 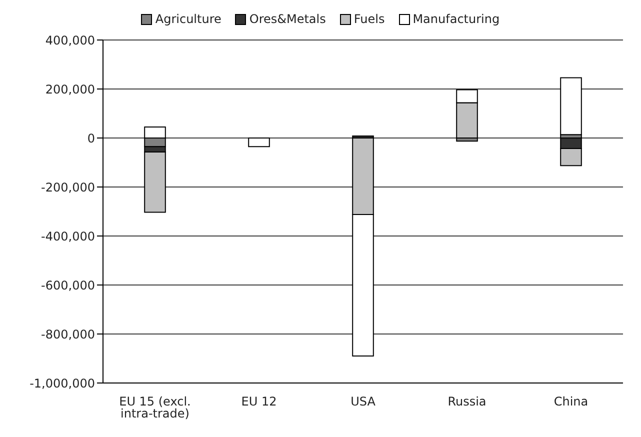 I want to click on y-tick-label: 200,000, so click(x=70, y=89).